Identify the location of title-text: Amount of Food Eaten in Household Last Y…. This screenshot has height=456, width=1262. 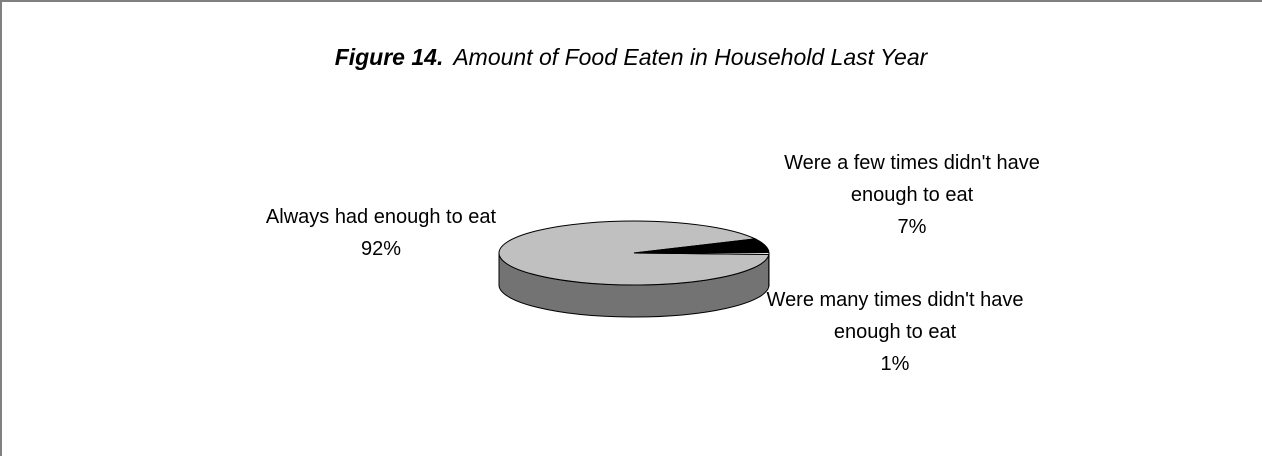
(690, 57).